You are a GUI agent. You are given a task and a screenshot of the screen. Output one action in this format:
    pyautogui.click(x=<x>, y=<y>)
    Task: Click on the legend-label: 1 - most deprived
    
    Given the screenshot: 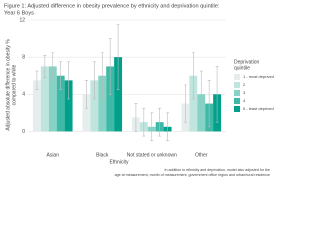 What is the action you would take?
    pyautogui.click(x=258, y=76)
    